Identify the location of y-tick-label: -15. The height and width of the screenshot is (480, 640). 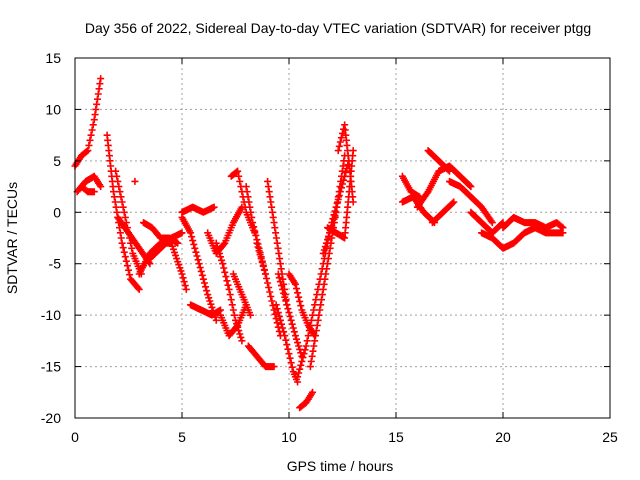
(51, 367).